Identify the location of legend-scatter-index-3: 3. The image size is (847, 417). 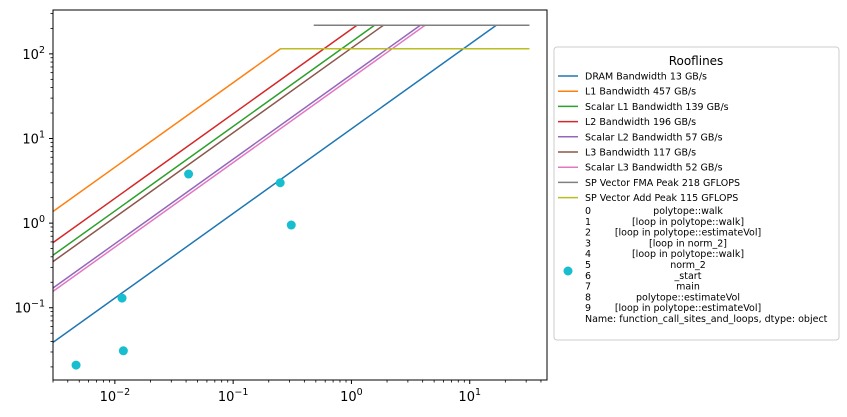
(588, 243).